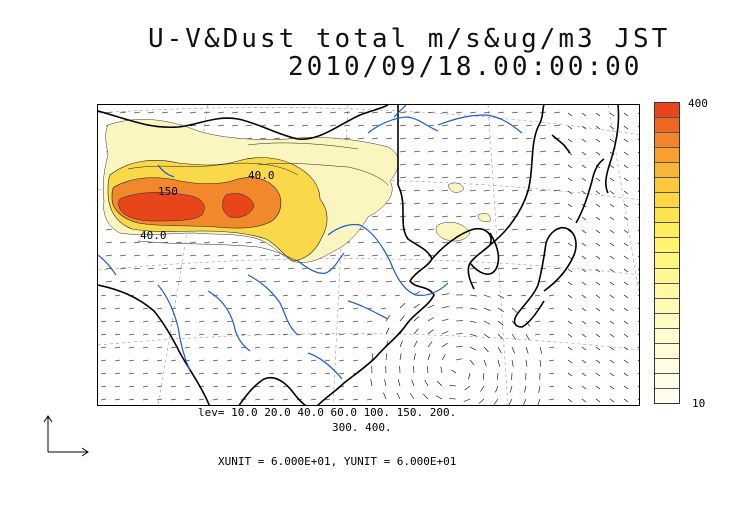  What do you see at coordinates (153, 235) in the screenshot?
I see `contour-label-40-south: 40.0` at bounding box center [153, 235].